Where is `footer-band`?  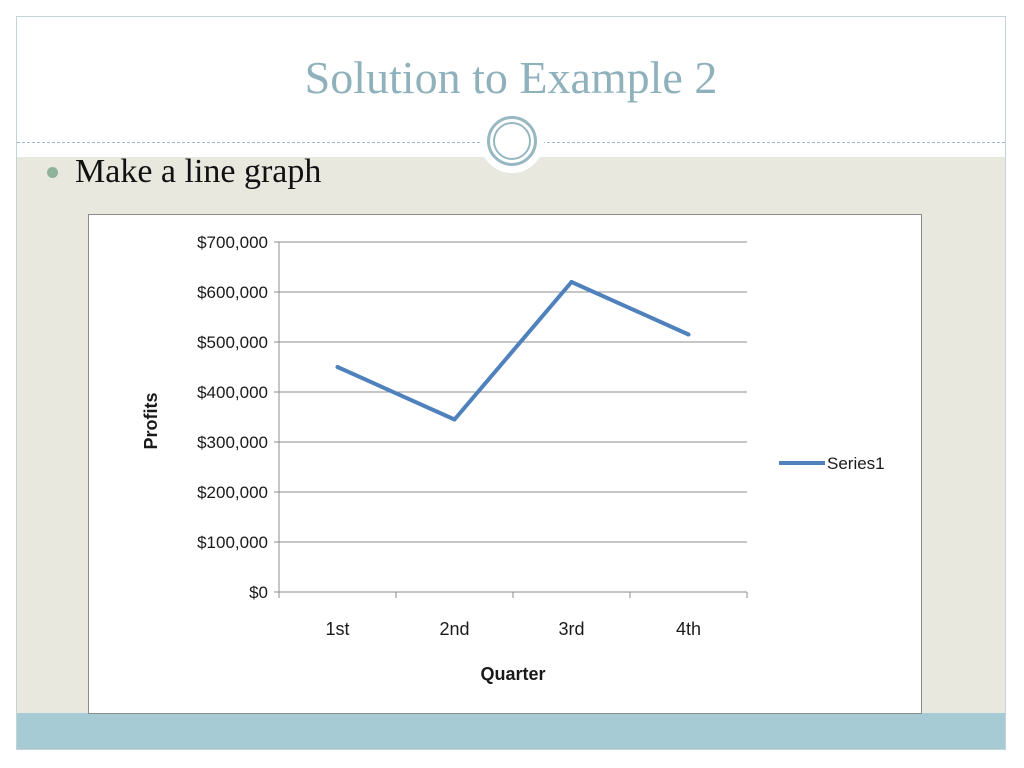
footer-band is located at coordinates (511, 731).